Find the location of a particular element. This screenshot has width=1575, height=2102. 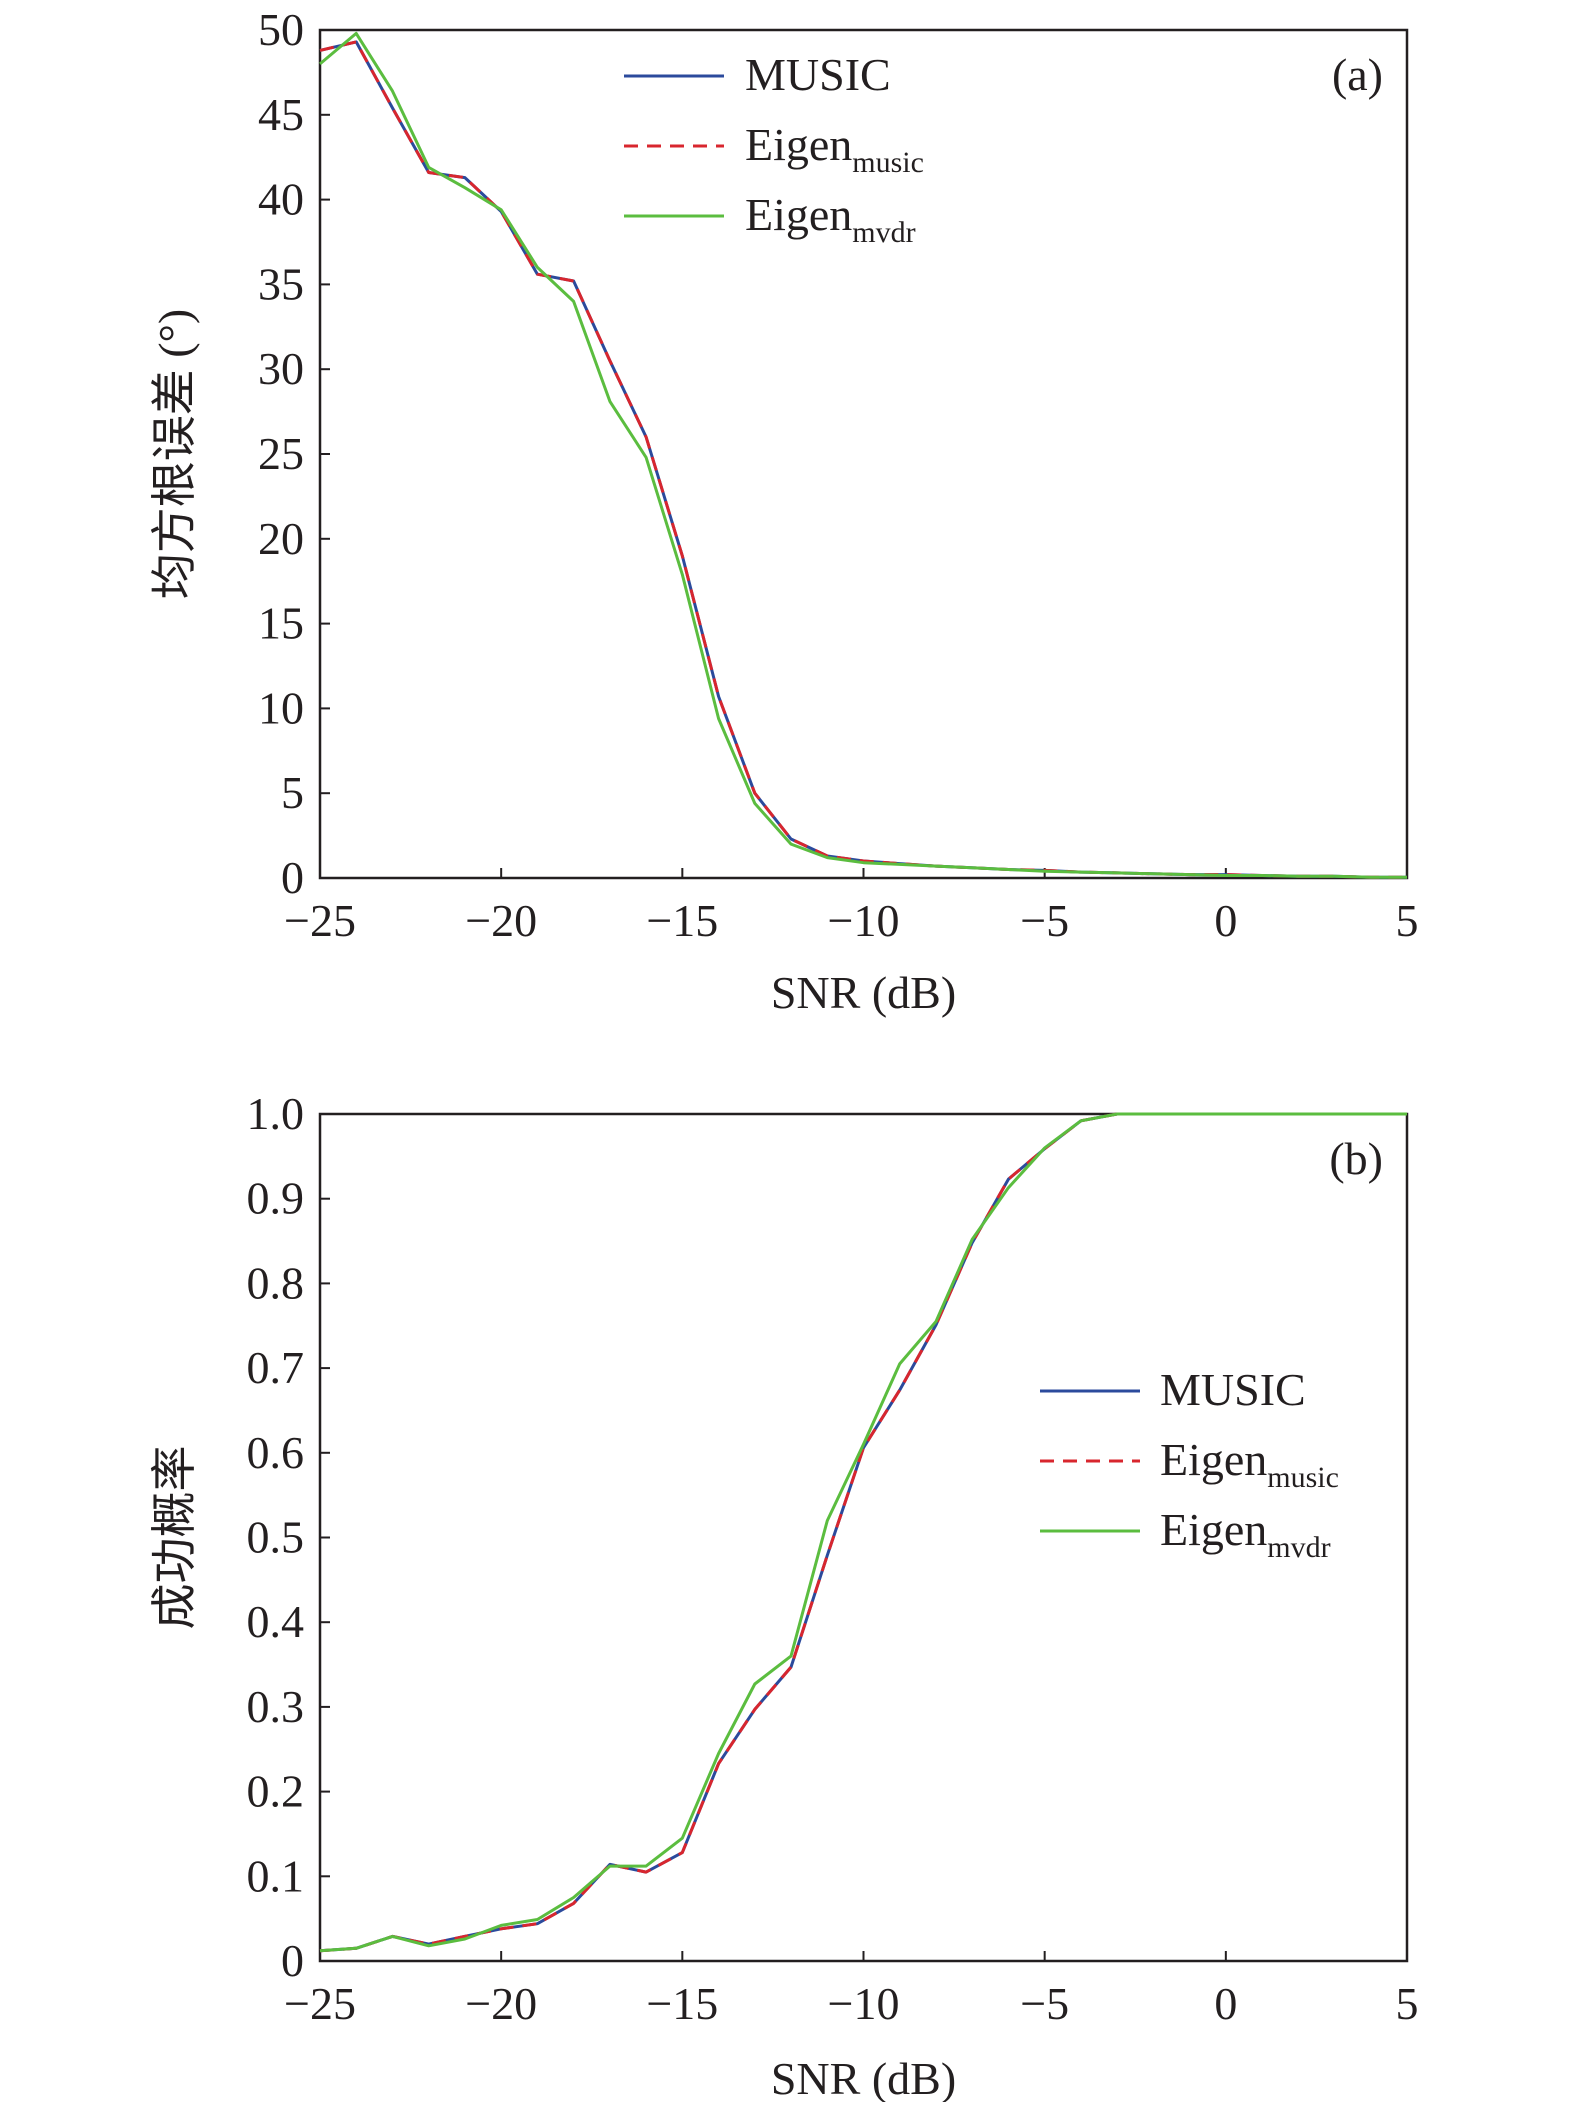

panel-tag: (a) is located at coordinates (1357, 74).